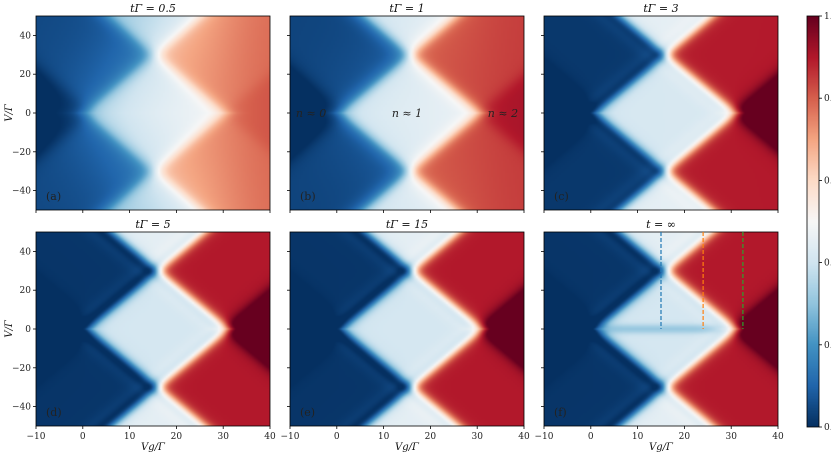 This screenshot has width=831, height=457. I want to click on colorbar-tick-label: 0.6, so click(827, 181).